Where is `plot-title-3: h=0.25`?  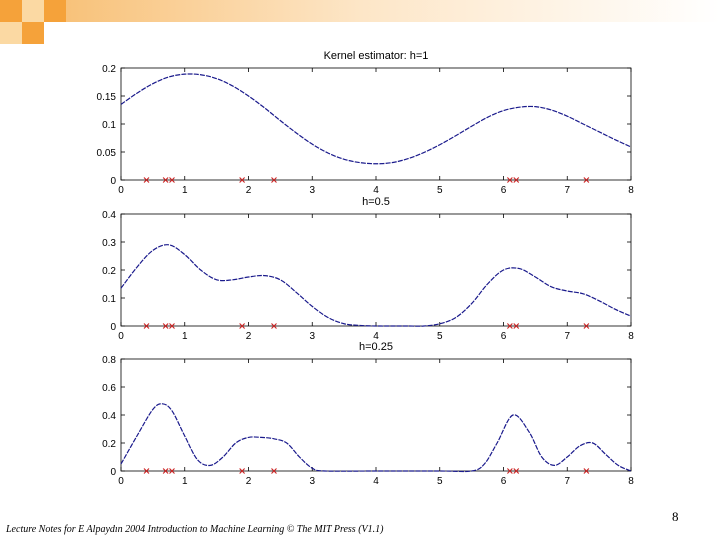
plot-title-3: h=0.25 is located at coordinates (376, 347).